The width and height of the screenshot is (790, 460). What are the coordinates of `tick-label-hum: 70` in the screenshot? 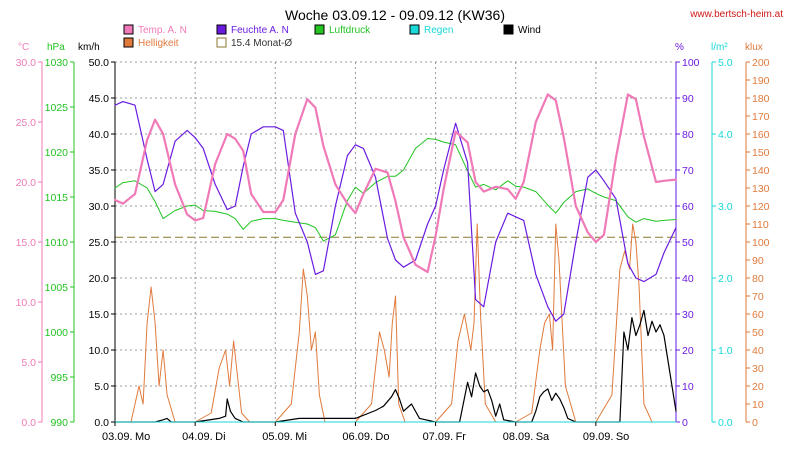 It's located at (688, 171).